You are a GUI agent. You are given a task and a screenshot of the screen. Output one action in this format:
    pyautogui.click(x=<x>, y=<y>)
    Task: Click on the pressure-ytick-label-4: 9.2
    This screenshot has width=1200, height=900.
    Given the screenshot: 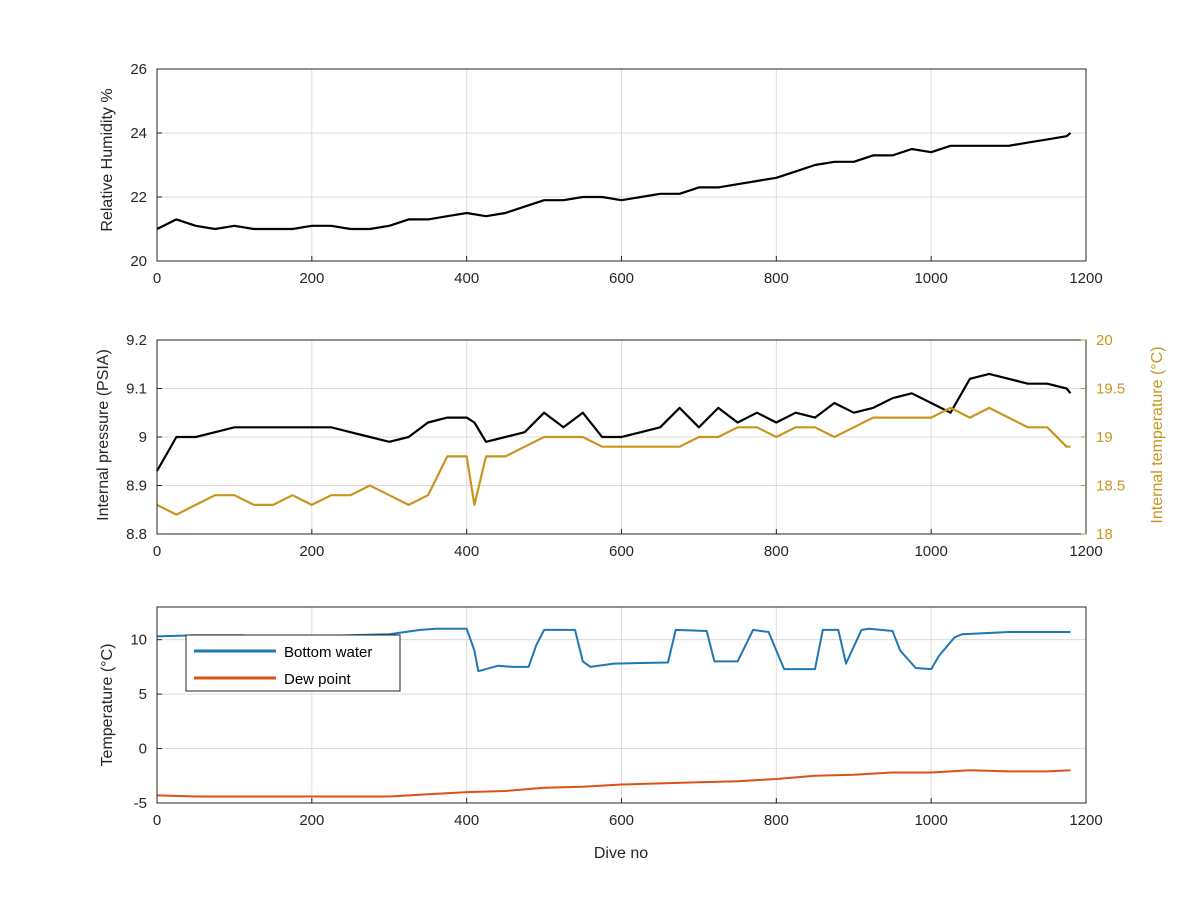 What is the action you would take?
    pyautogui.click(x=136, y=340)
    